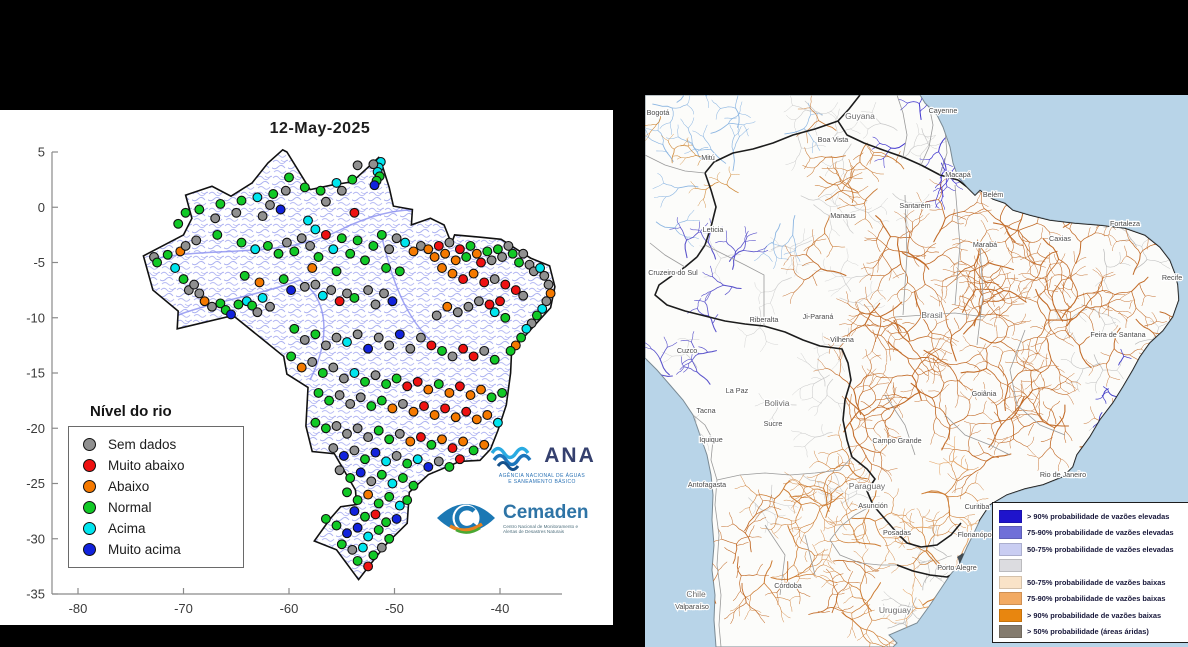 The image size is (1188, 647). I want to click on flow-legend-label: 50-75% probabilidade de vazões baixas, so click(1096, 582).